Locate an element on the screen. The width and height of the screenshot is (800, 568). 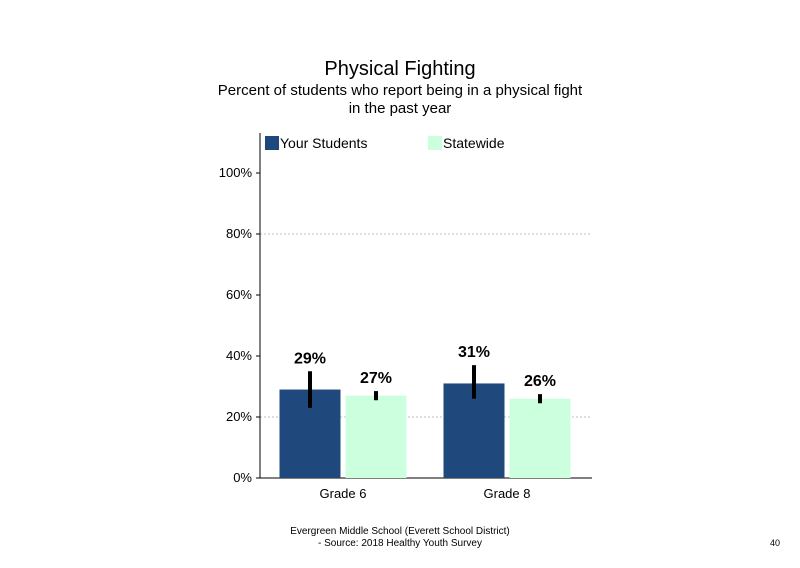
y-tick-label: 0% is located at coordinates (242, 477).